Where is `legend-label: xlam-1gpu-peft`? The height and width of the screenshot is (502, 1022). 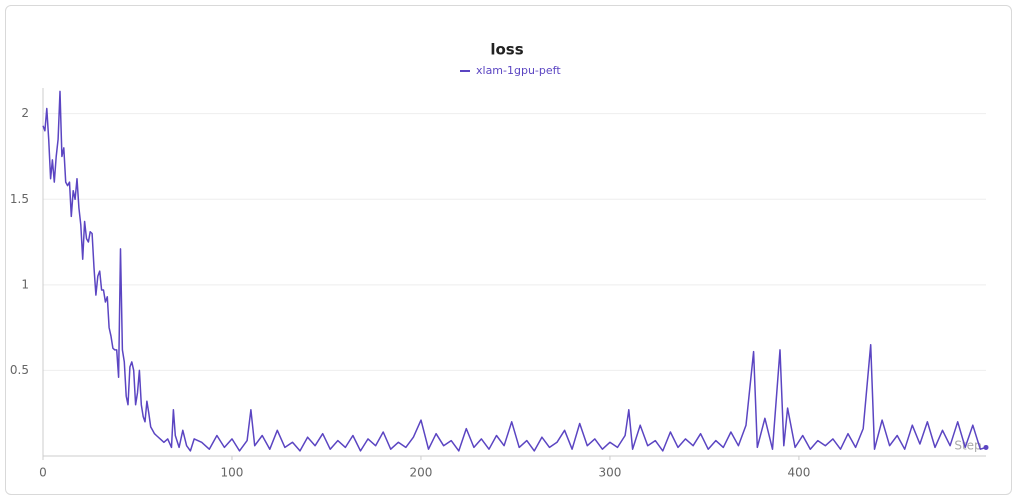 legend-label: xlam-1gpu-peft is located at coordinates (518, 70).